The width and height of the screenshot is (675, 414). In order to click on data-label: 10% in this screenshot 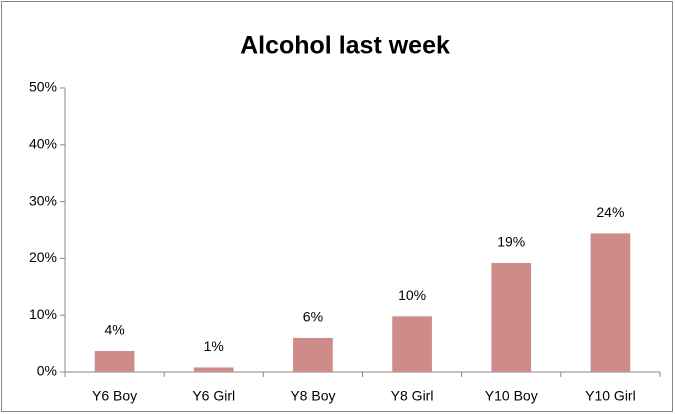, I will do `click(412, 295)`.